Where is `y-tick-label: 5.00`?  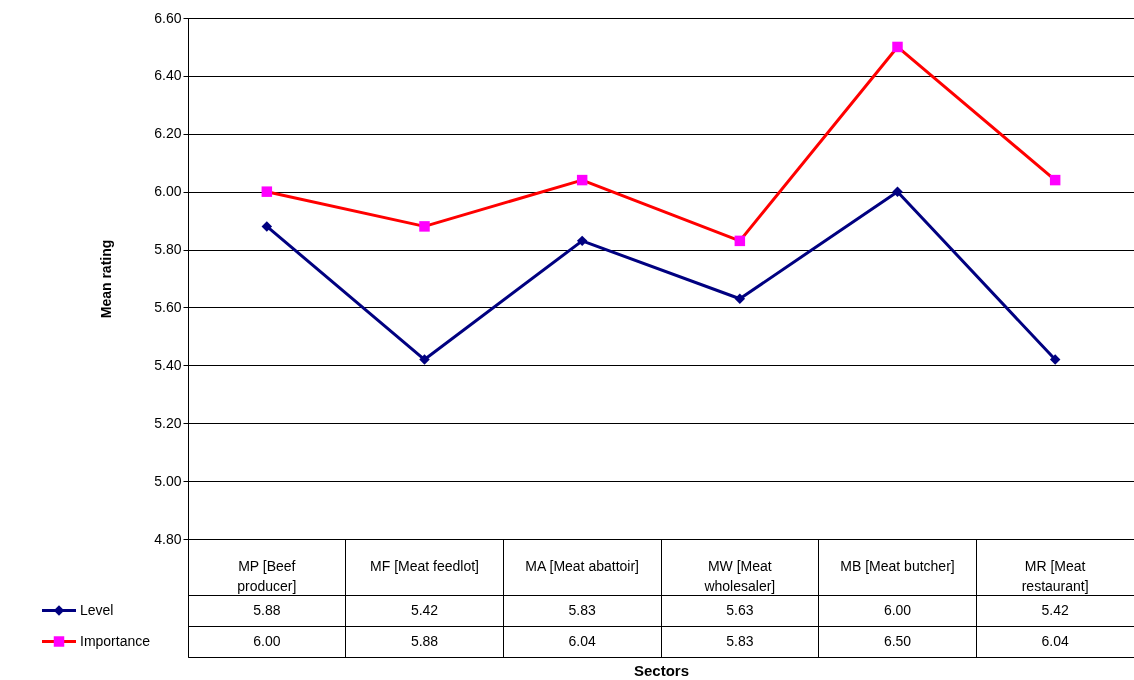
y-tick-label: 5.00 is located at coordinates (168, 480).